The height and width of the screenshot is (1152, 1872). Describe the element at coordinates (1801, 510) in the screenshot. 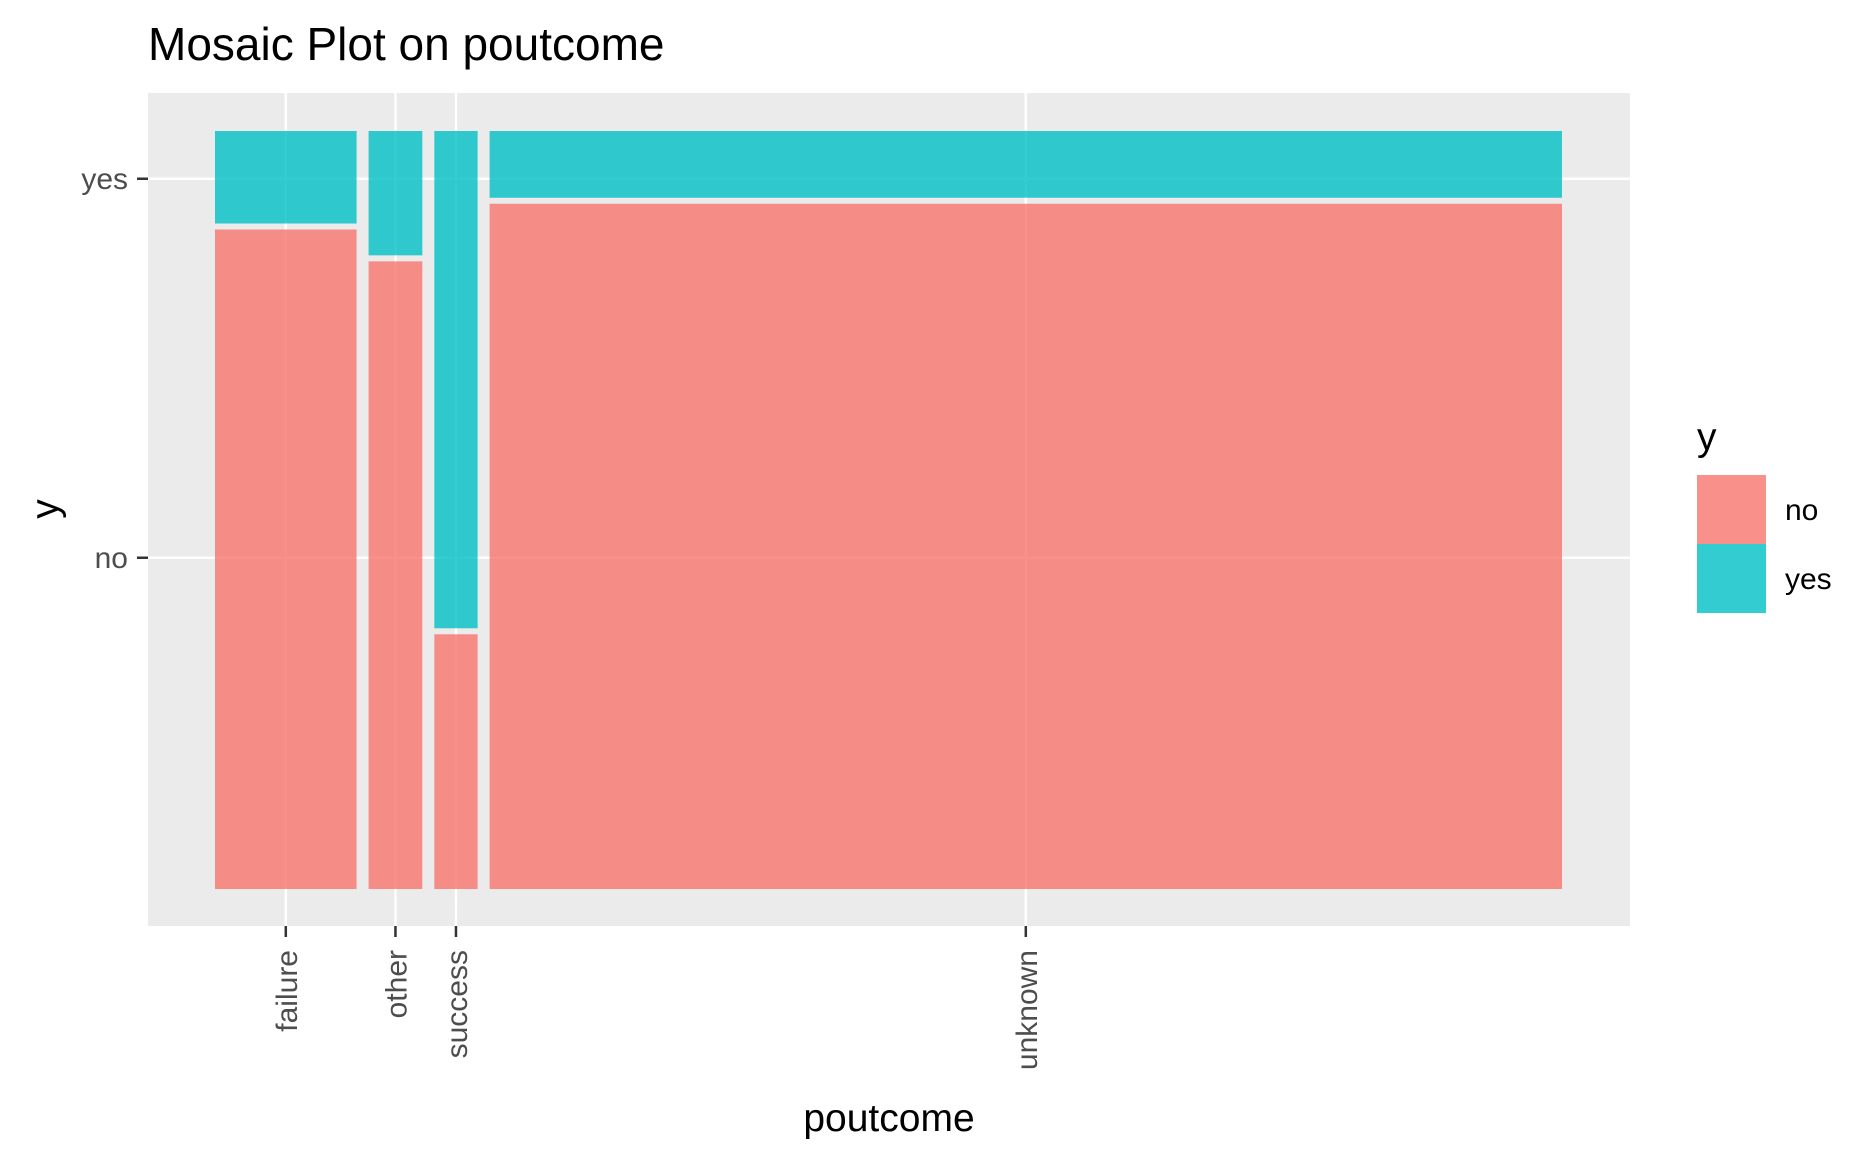

I see `legend-label-no: no` at that location.